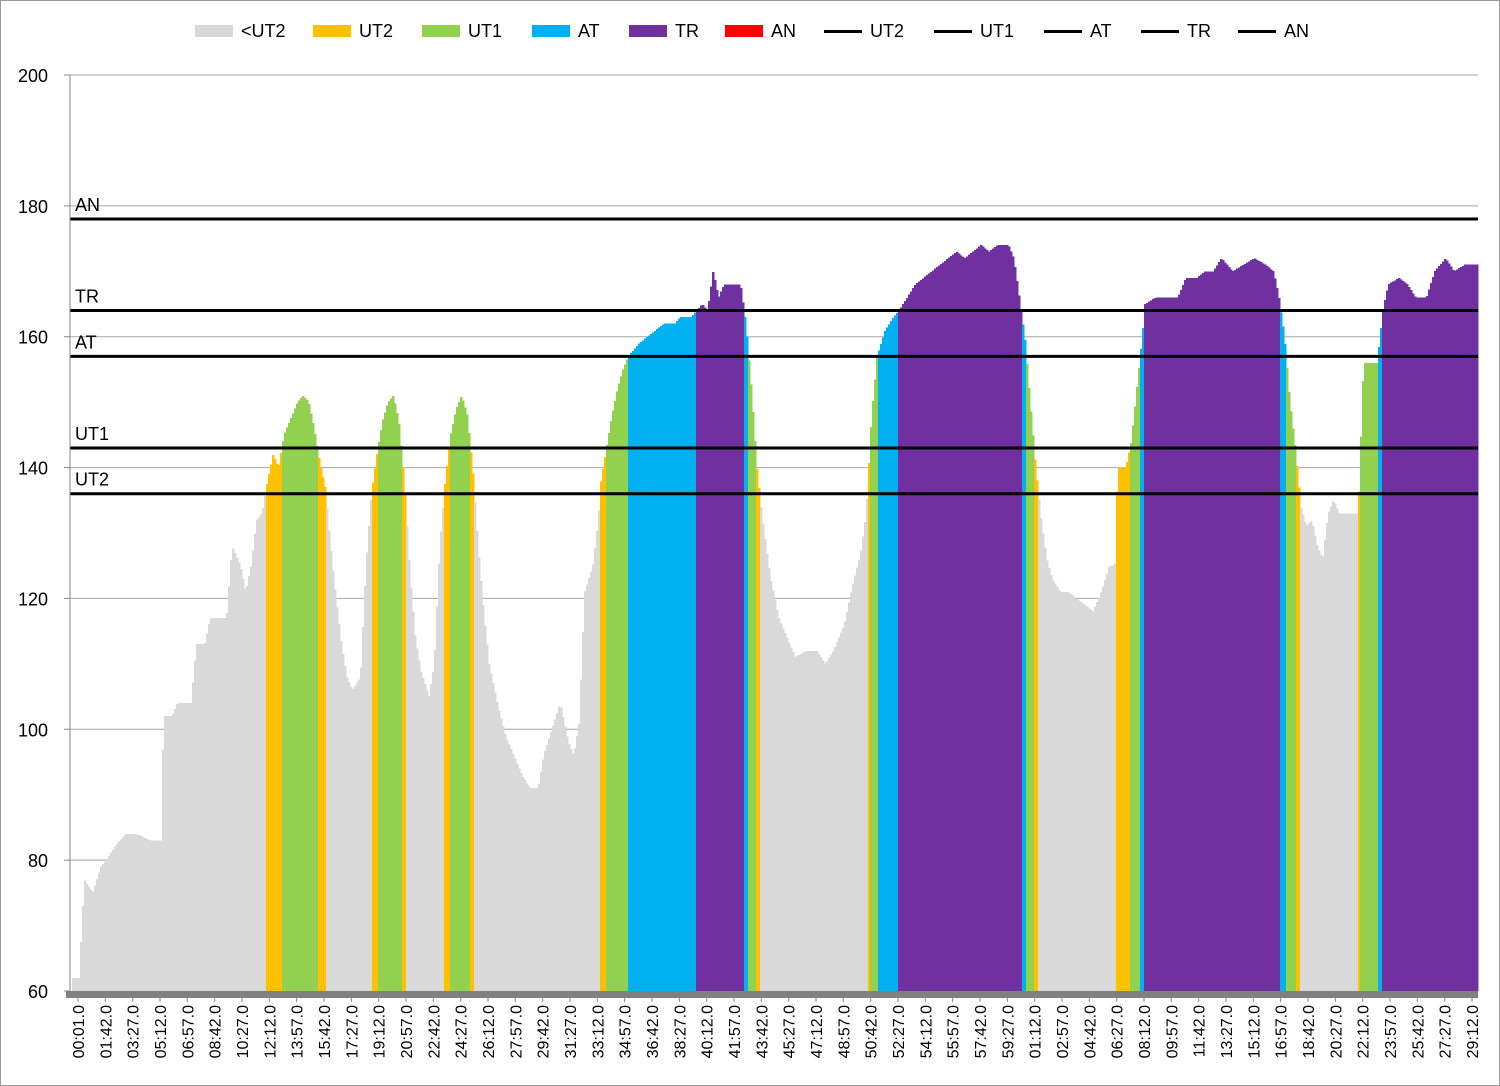 The width and height of the screenshot is (1500, 1086). What do you see at coordinates (551, 31) in the screenshot?
I see `legend-swatch-at` at bounding box center [551, 31].